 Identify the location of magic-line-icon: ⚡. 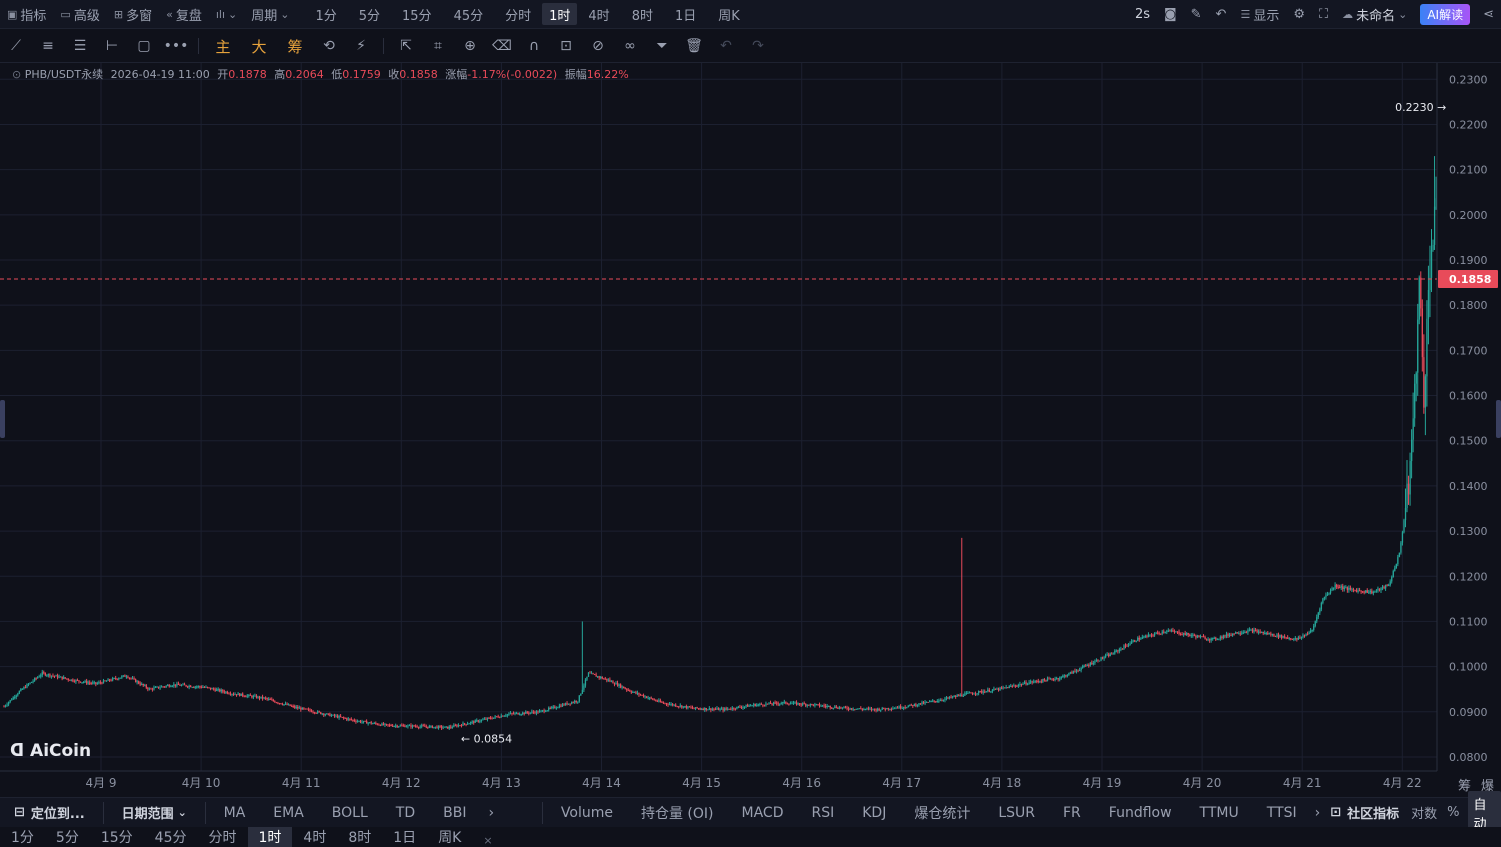
(361, 46).